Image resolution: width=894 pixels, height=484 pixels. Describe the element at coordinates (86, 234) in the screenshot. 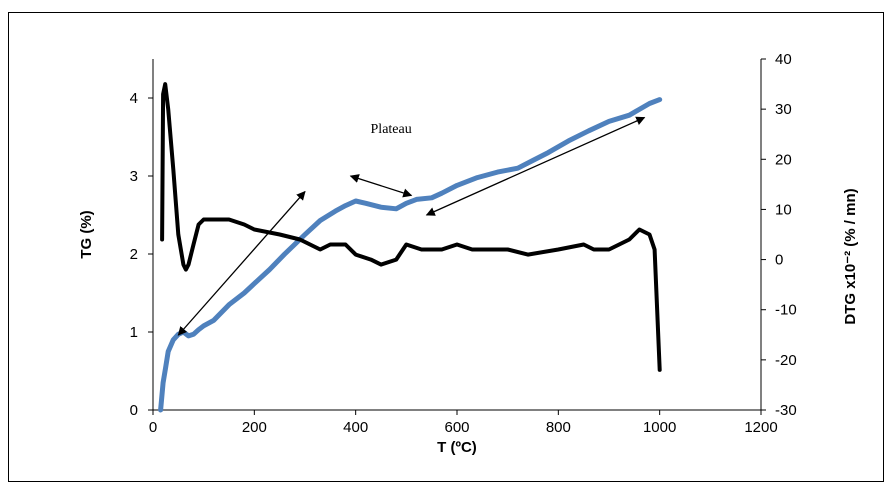

I see `y-axis-title: TG (%)` at that location.